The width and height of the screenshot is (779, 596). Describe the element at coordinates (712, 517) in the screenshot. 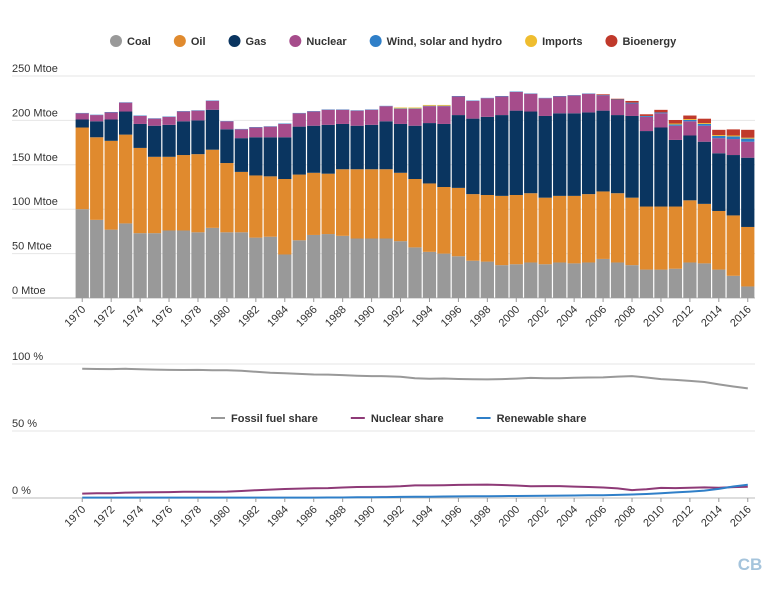

I see `bottom-x-tick-label: 2014` at that location.